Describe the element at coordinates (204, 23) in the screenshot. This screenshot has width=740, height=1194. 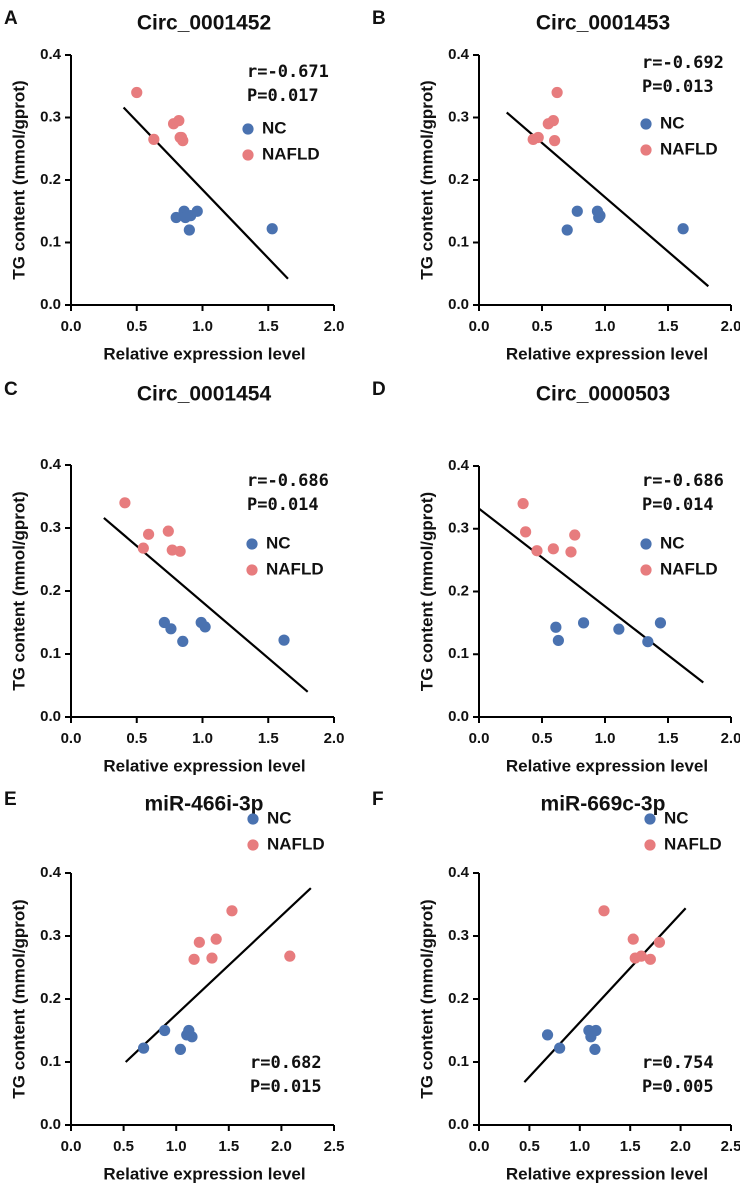
I see `chart-title: Circ_0001452` at that location.